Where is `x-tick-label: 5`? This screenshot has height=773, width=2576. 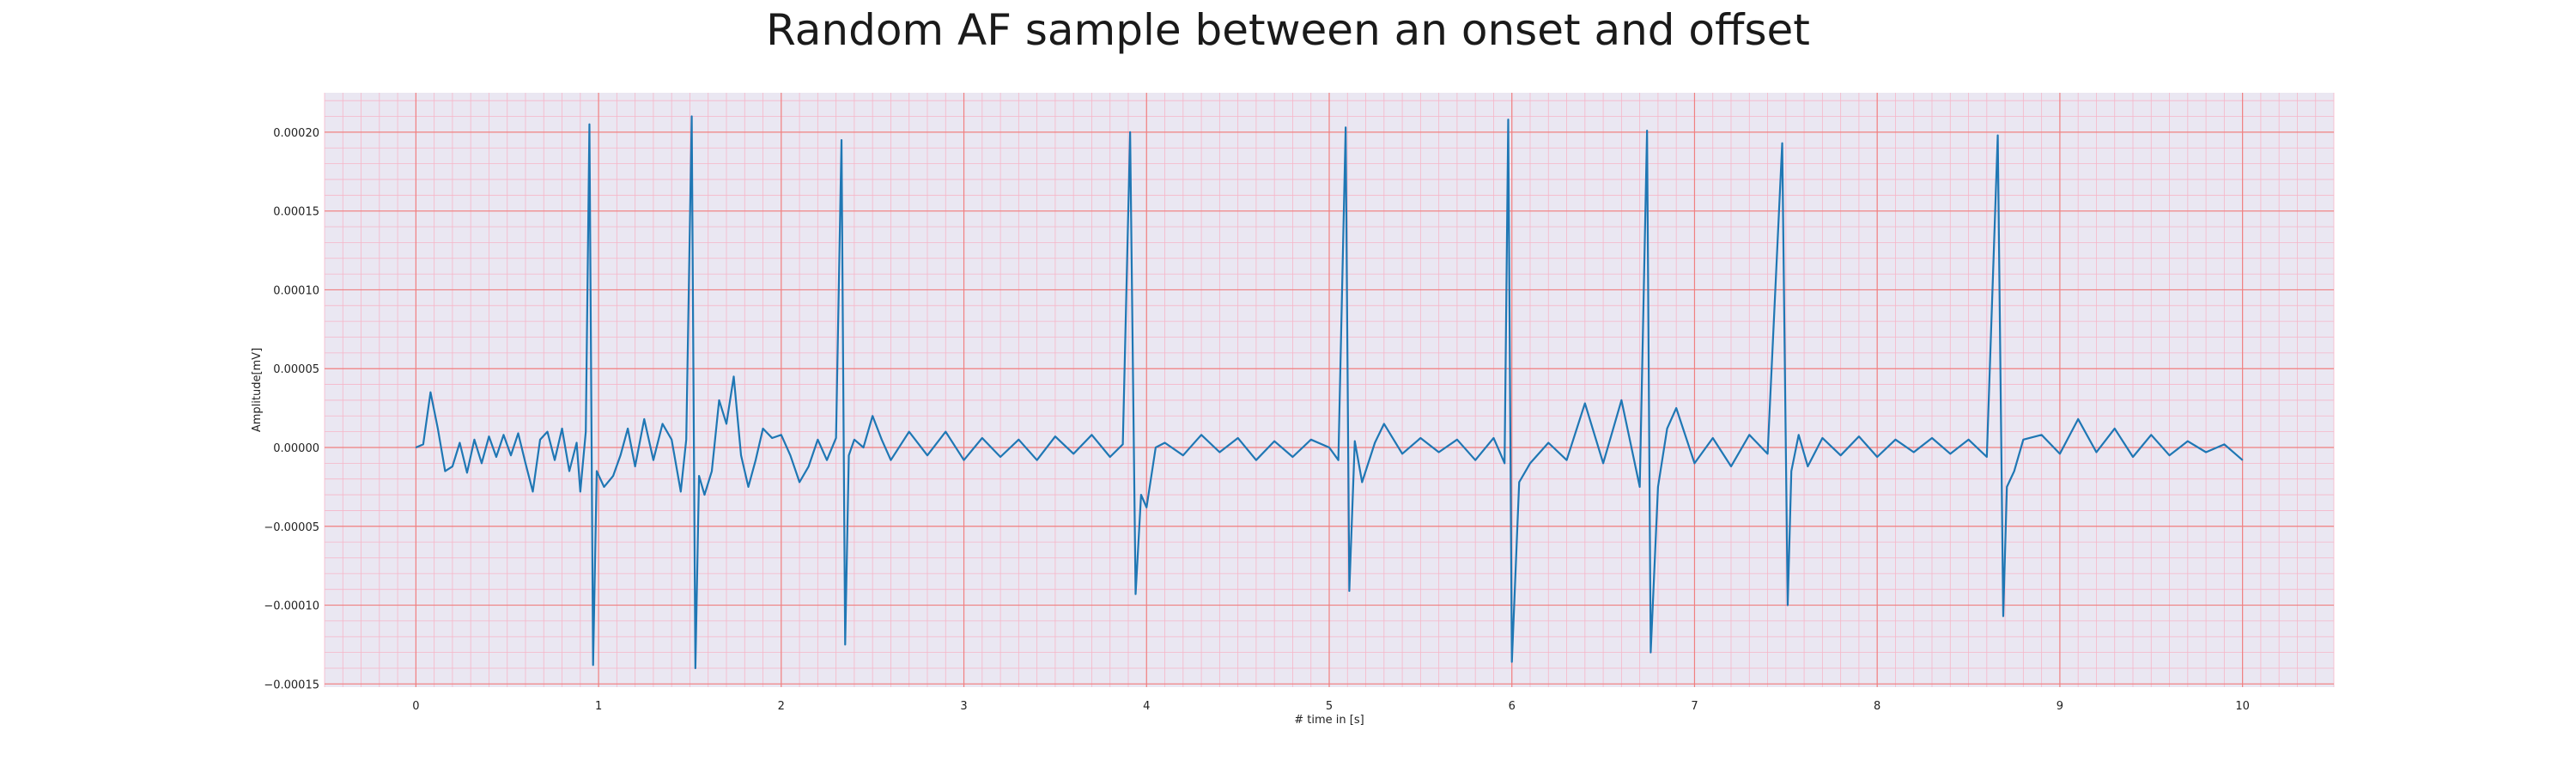
x-tick-label: 5 is located at coordinates (1330, 706).